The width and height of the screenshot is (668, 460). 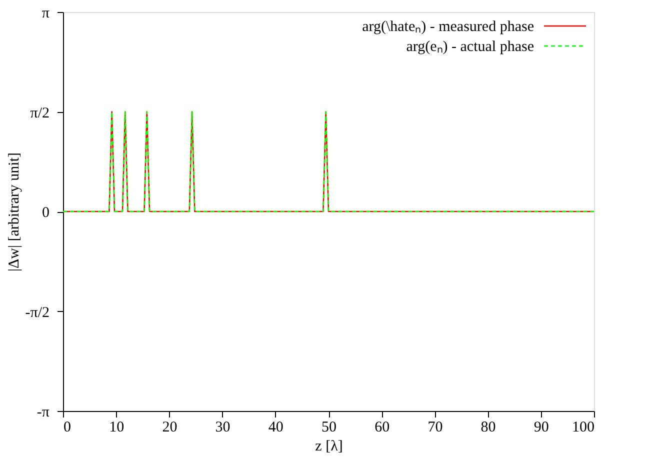 What do you see at coordinates (67, 428) in the screenshot?
I see `x-tick-label: 0` at bounding box center [67, 428].